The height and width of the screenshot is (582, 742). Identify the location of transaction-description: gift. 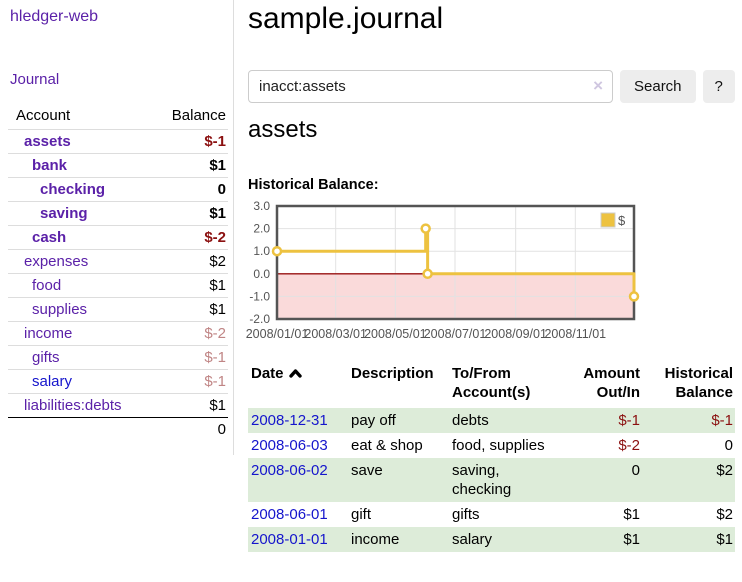
(361, 514).